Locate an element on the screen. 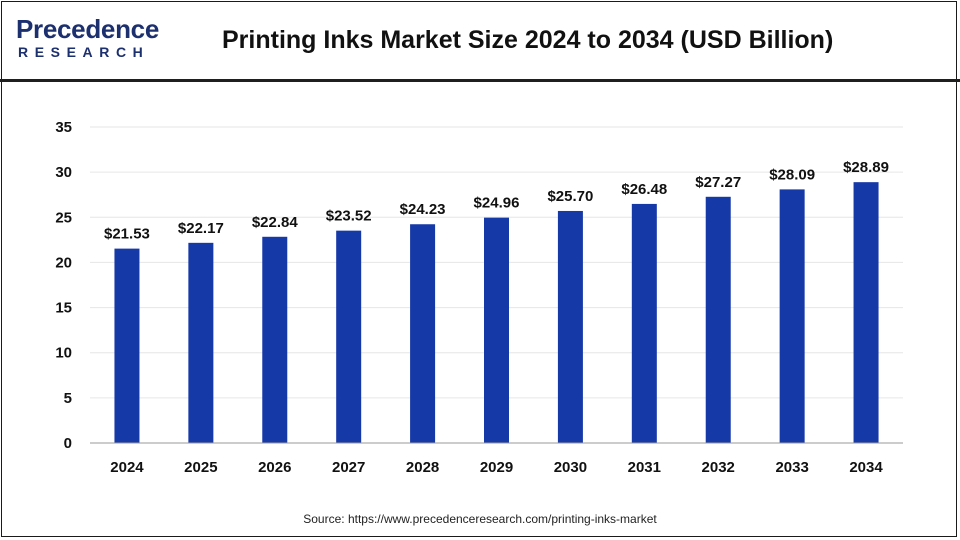 This screenshot has height=540, width=960. bar-2034 is located at coordinates (866, 313).